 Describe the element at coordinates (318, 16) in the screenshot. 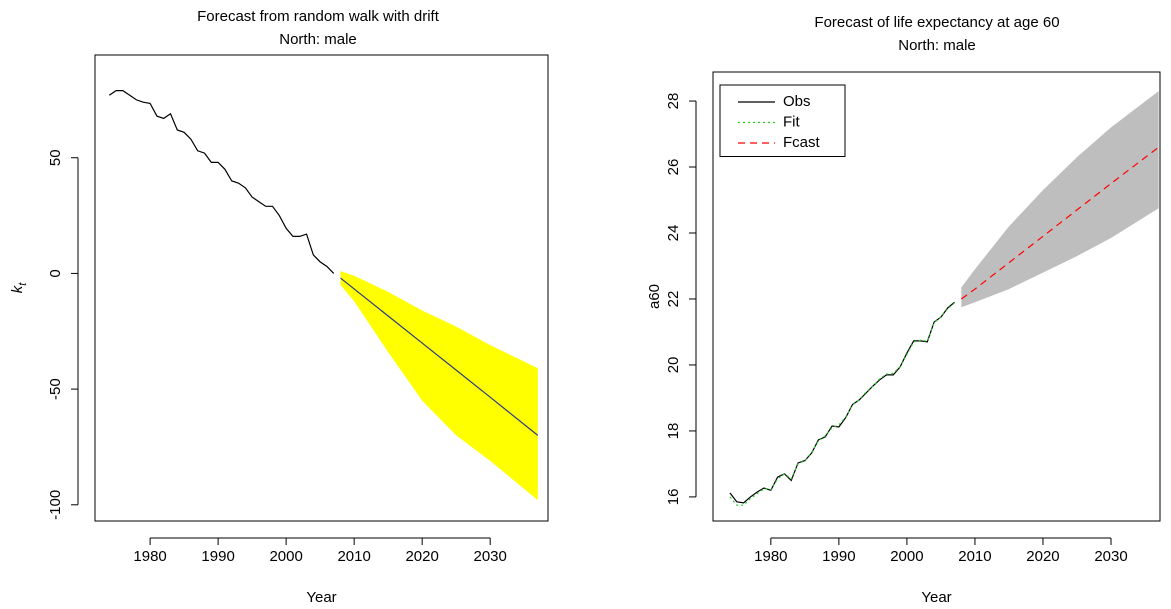

I see `chart-title: Forecast from random walk with drift` at that location.